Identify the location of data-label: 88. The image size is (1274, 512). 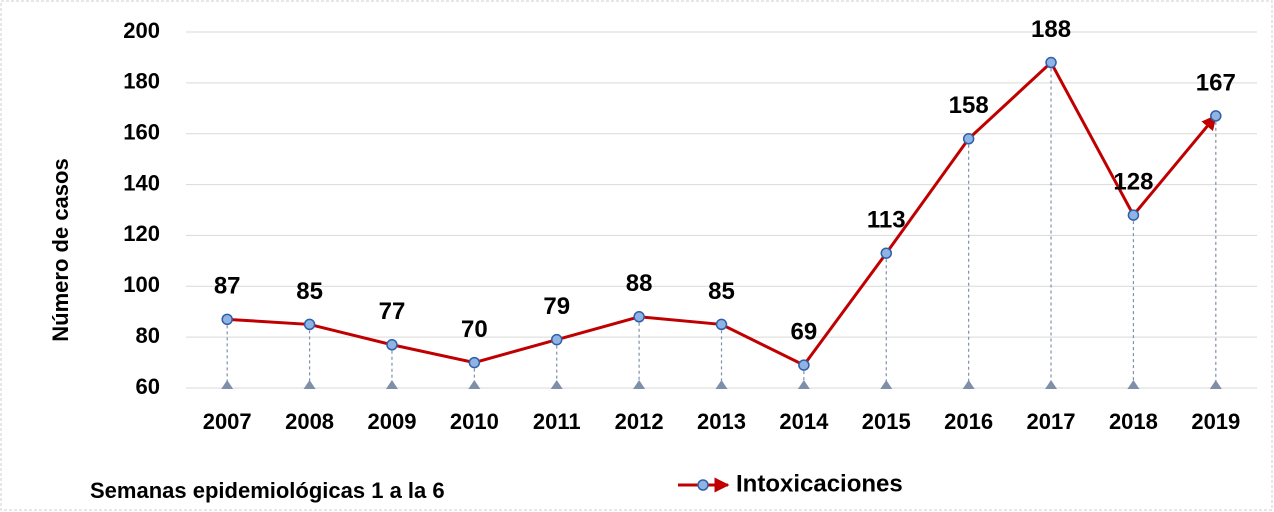
(639, 283).